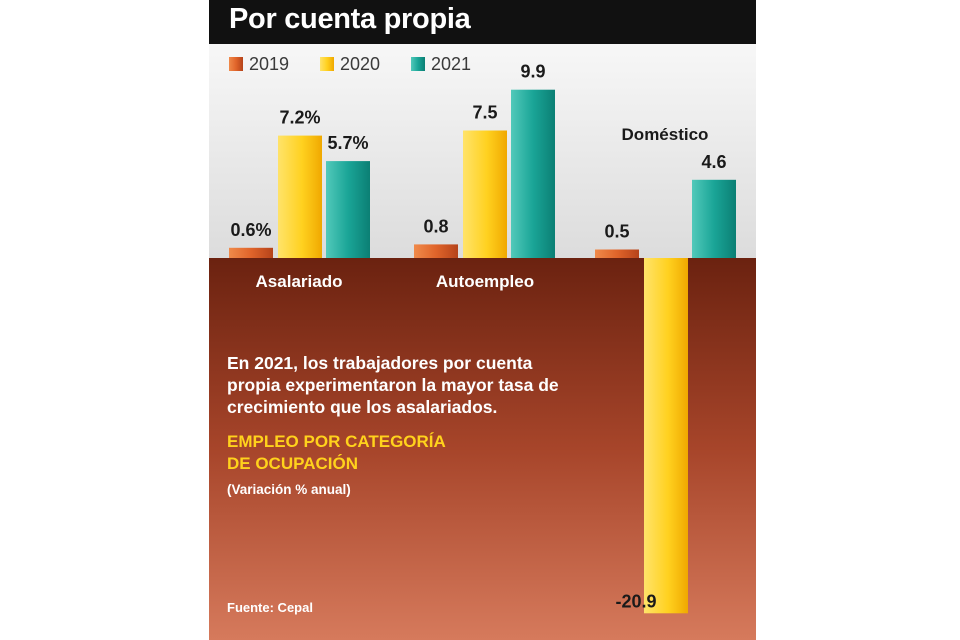 The width and height of the screenshot is (960, 640). I want to click on category-label-asalariado: Asalariado, so click(299, 281).